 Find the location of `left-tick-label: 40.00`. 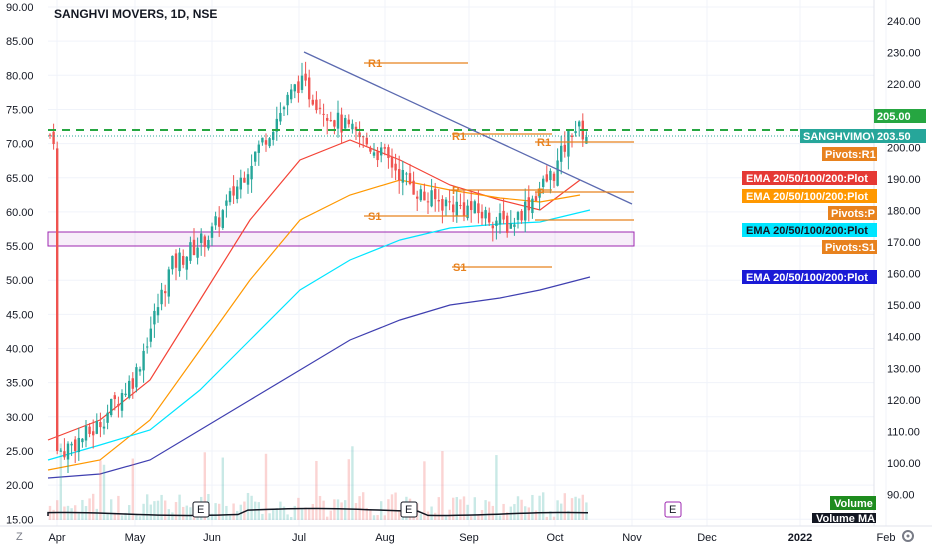

left-tick-label: 40.00 is located at coordinates (20, 350).